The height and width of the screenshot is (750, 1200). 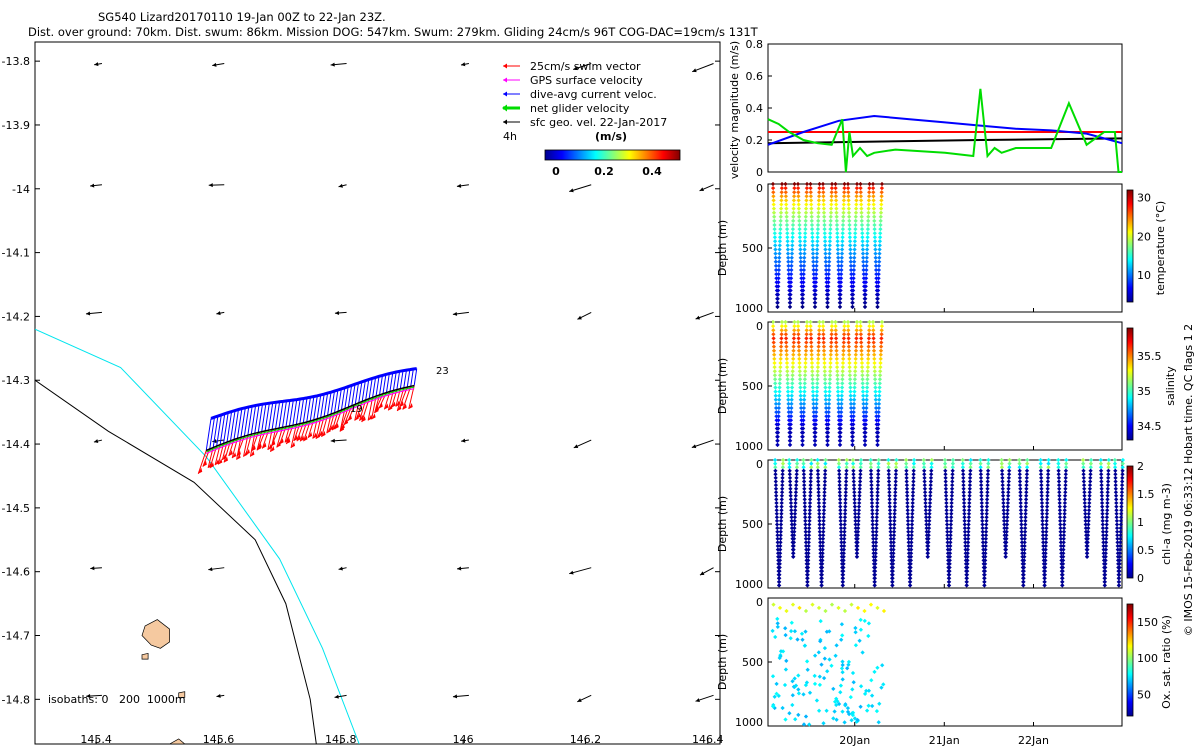 What do you see at coordinates (337, 312) in the screenshot?
I see `sfc-velocity-arrow-head` at bounding box center [337, 312].